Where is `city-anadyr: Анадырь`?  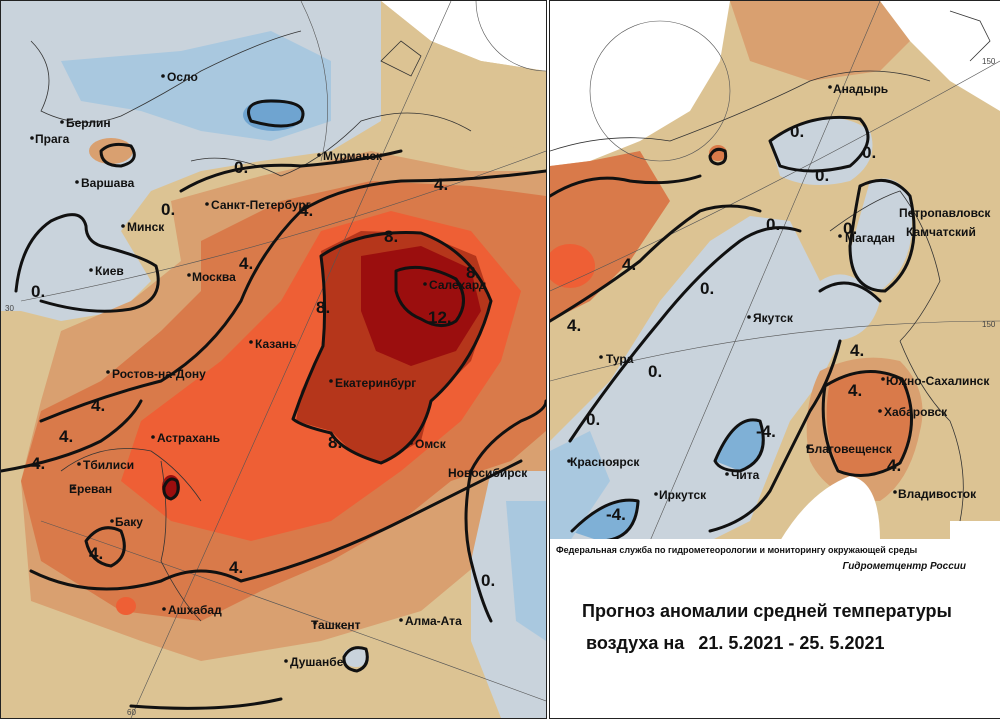 city-anadyr: Анадырь is located at coordinates (860, 89).